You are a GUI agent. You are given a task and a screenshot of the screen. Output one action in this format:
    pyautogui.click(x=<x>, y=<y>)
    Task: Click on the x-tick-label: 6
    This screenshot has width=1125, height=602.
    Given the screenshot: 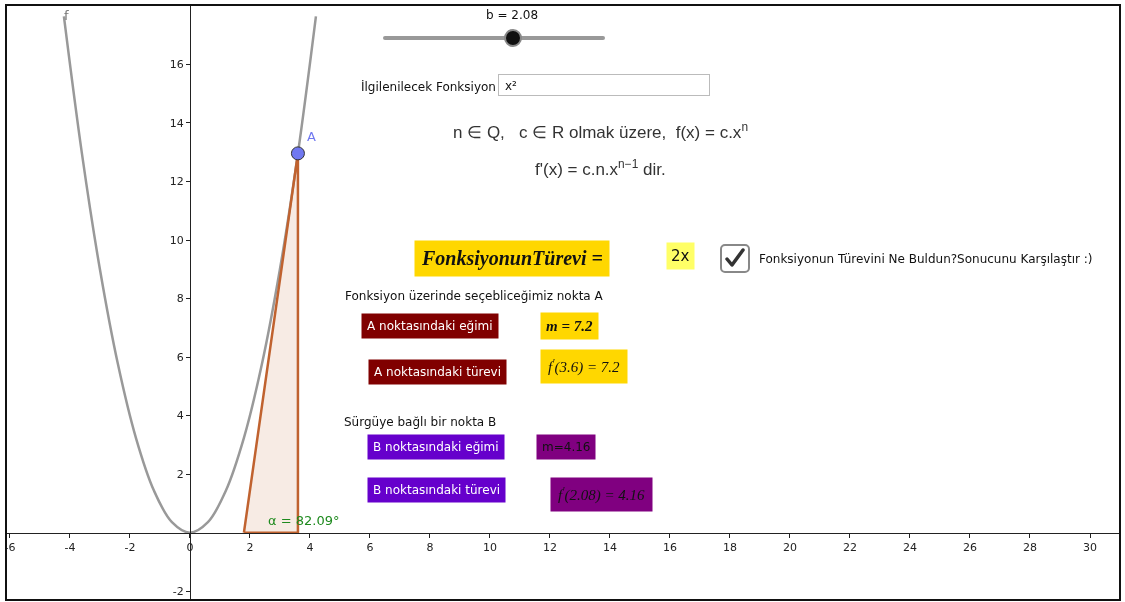 What is the action you would take?
    pyautogui.click(x=370, y=547)
    